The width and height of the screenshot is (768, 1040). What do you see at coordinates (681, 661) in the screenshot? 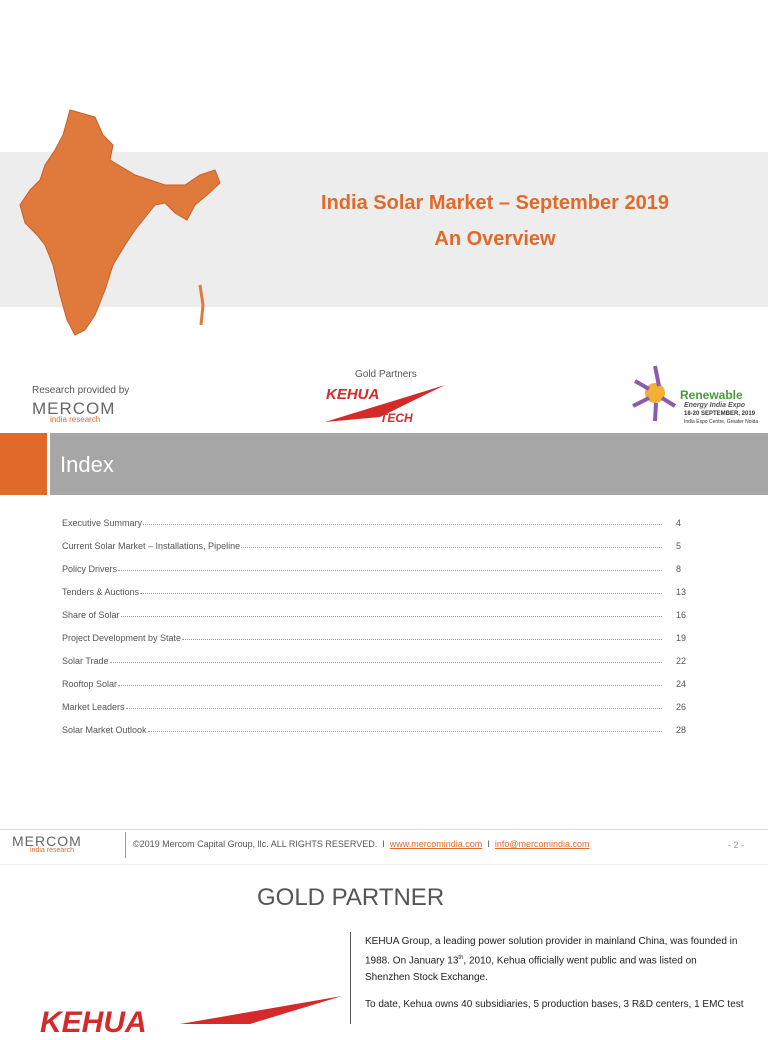
I see `entry-page: 22` at bounding box center [681, 661].